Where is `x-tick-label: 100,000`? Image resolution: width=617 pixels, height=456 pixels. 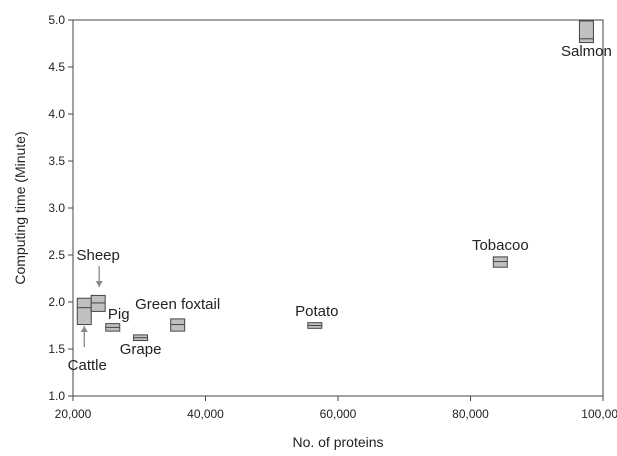
x-tick-label: 100,000 is located at coordinates (599, 414).